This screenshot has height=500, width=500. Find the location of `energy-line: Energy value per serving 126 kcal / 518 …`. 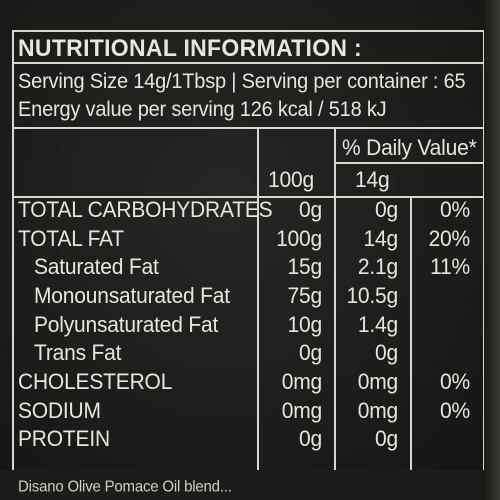

energy-line: Energy value per serving 126 kcal / 518 … is located at coordinates (202, 110).